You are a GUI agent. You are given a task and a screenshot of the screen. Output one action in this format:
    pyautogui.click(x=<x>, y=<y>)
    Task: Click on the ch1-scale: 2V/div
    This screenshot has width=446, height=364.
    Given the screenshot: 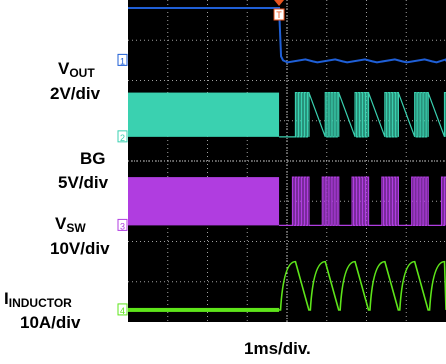 What is the action you would take?
    pyautogui.click(x=75, y=93)
    